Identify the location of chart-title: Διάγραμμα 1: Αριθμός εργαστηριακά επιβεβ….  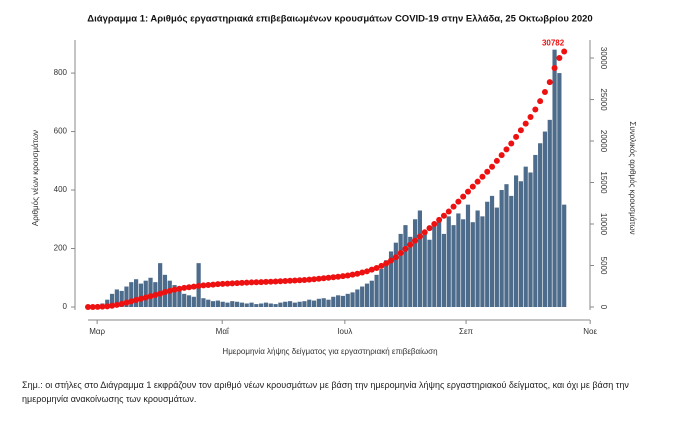
(339, 19).